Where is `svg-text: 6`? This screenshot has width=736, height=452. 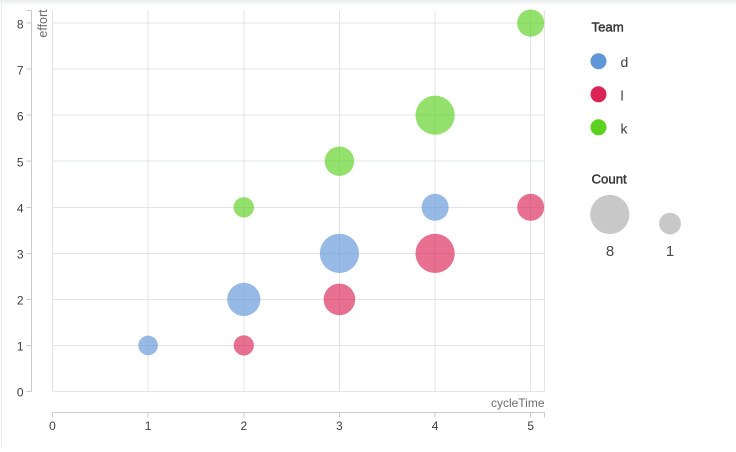
svg-text: 6 is located at coordinates (20, 116).